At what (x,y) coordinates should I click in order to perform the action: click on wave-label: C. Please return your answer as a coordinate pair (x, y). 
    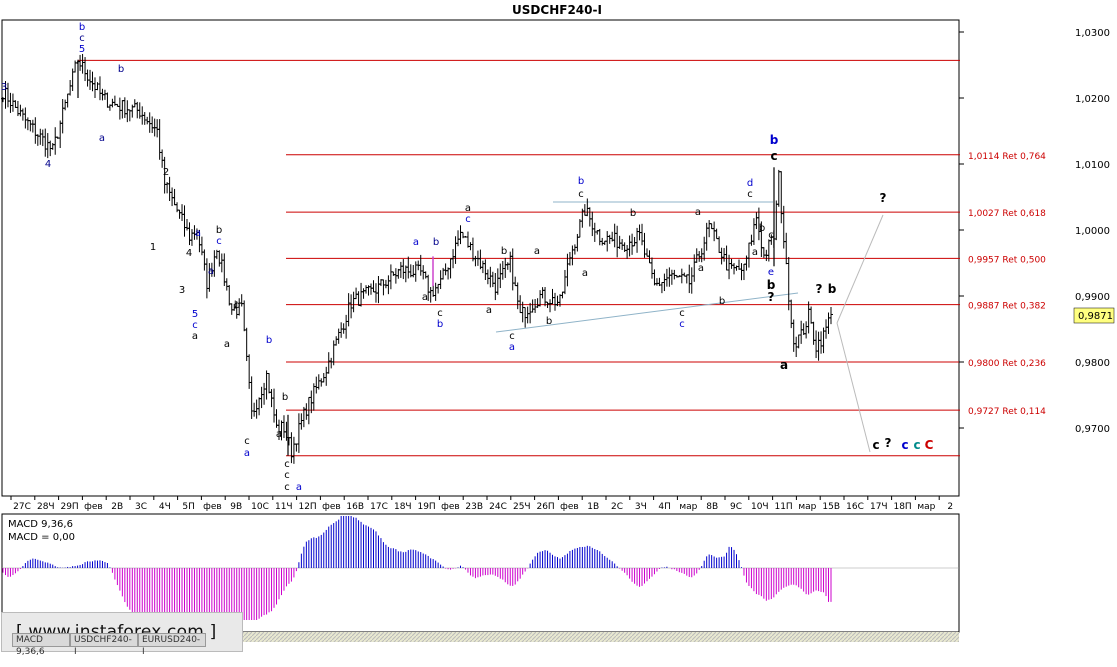
    Looking at the image, I should click on (929, 445).